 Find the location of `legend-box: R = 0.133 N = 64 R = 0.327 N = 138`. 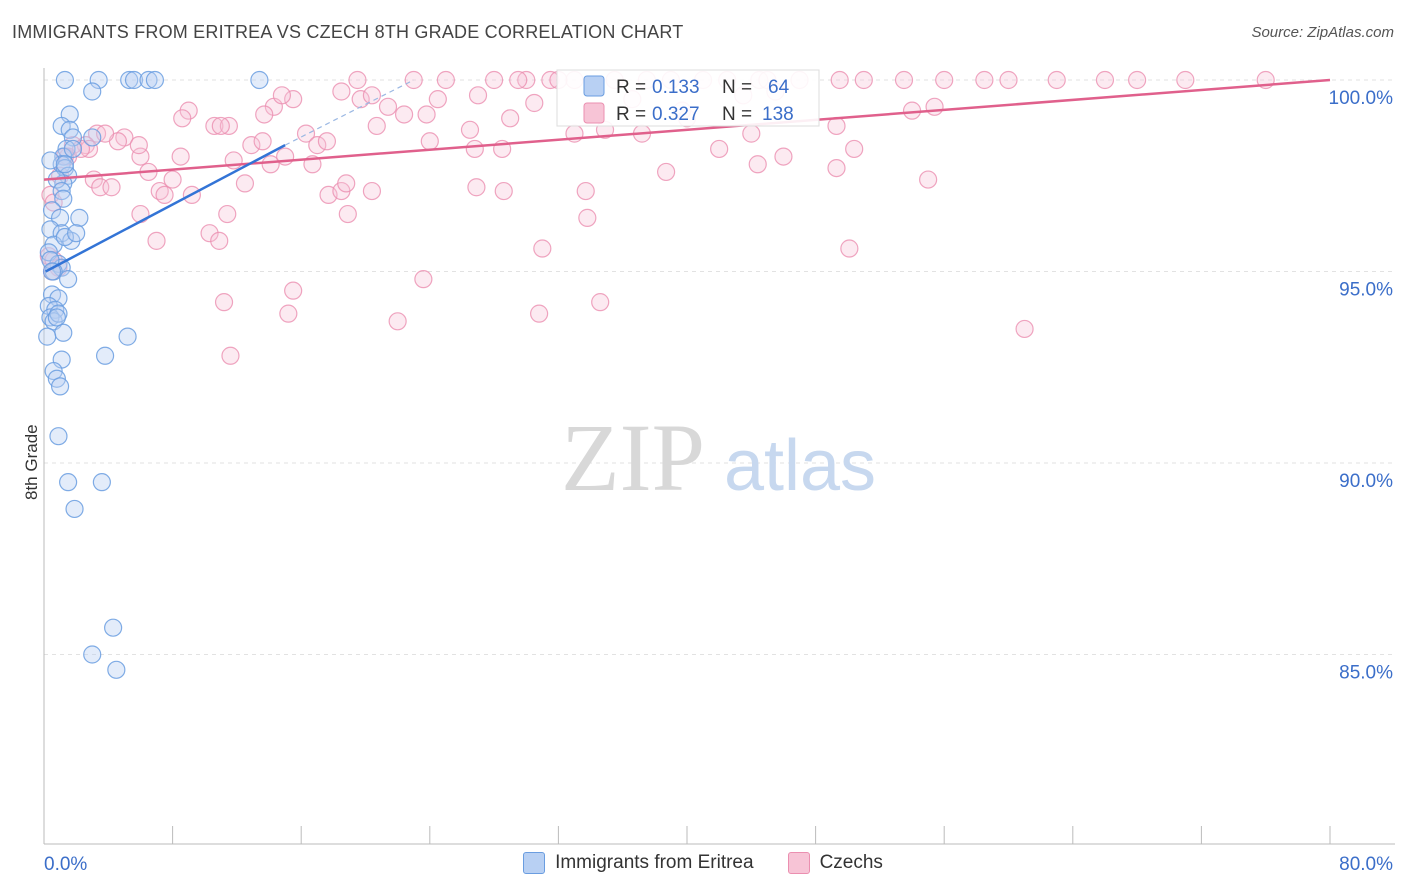

legend-box: R = 0.133 N = 64 R = 0.327 N = 138 is located at coordinates (688, 98).